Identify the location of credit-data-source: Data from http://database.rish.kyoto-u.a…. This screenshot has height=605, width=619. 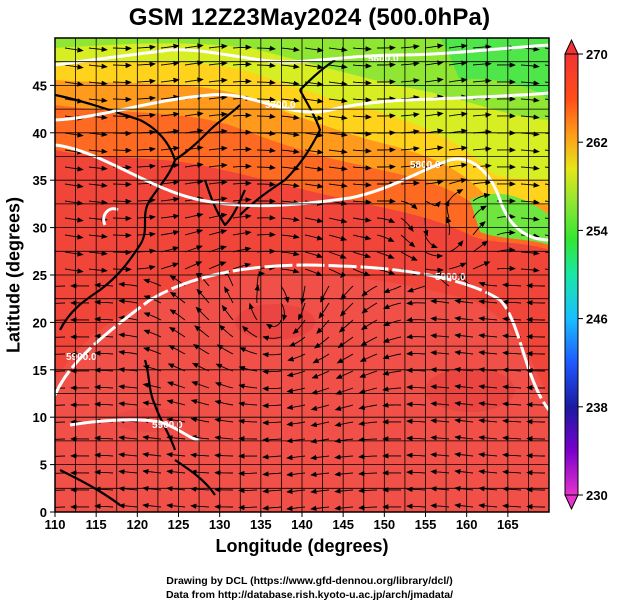
(309, 595).